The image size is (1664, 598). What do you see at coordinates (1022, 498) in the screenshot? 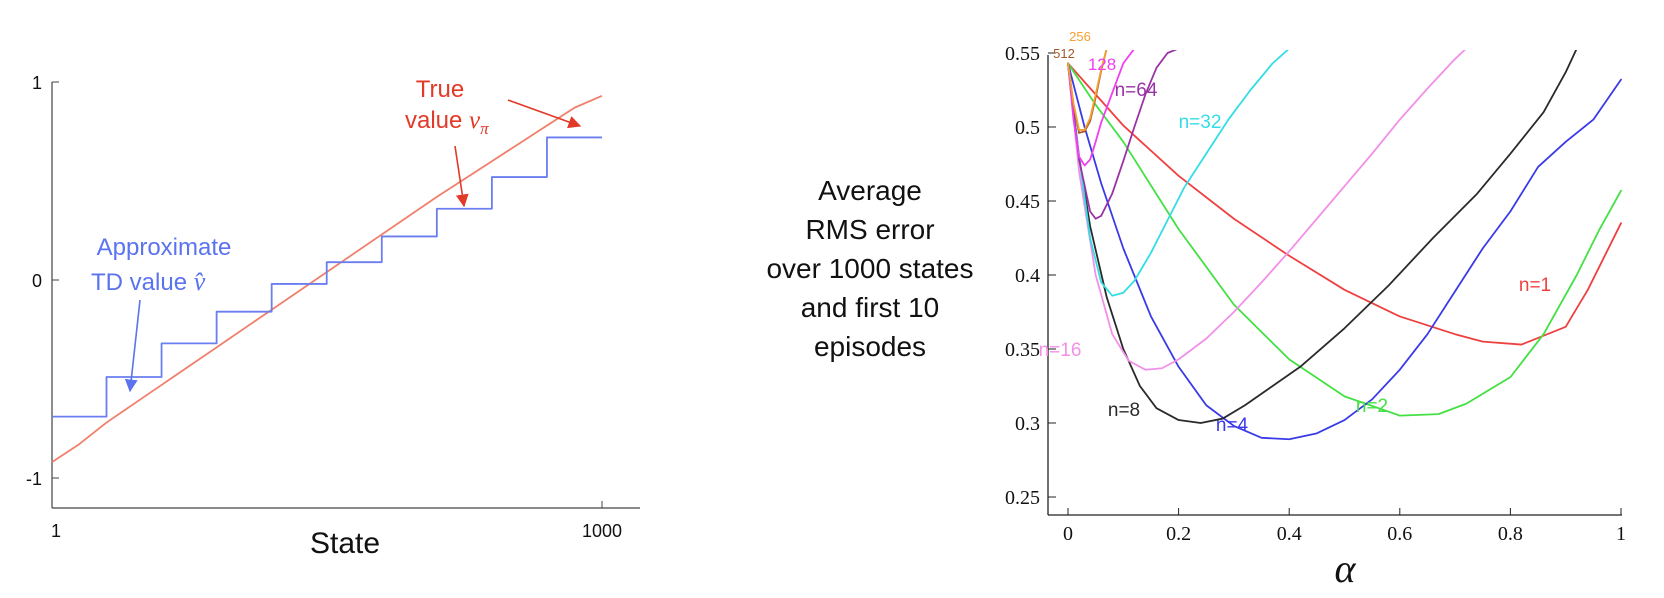
I see `right-y-tick-label: 0.25` at bounding box center [1022, 498].